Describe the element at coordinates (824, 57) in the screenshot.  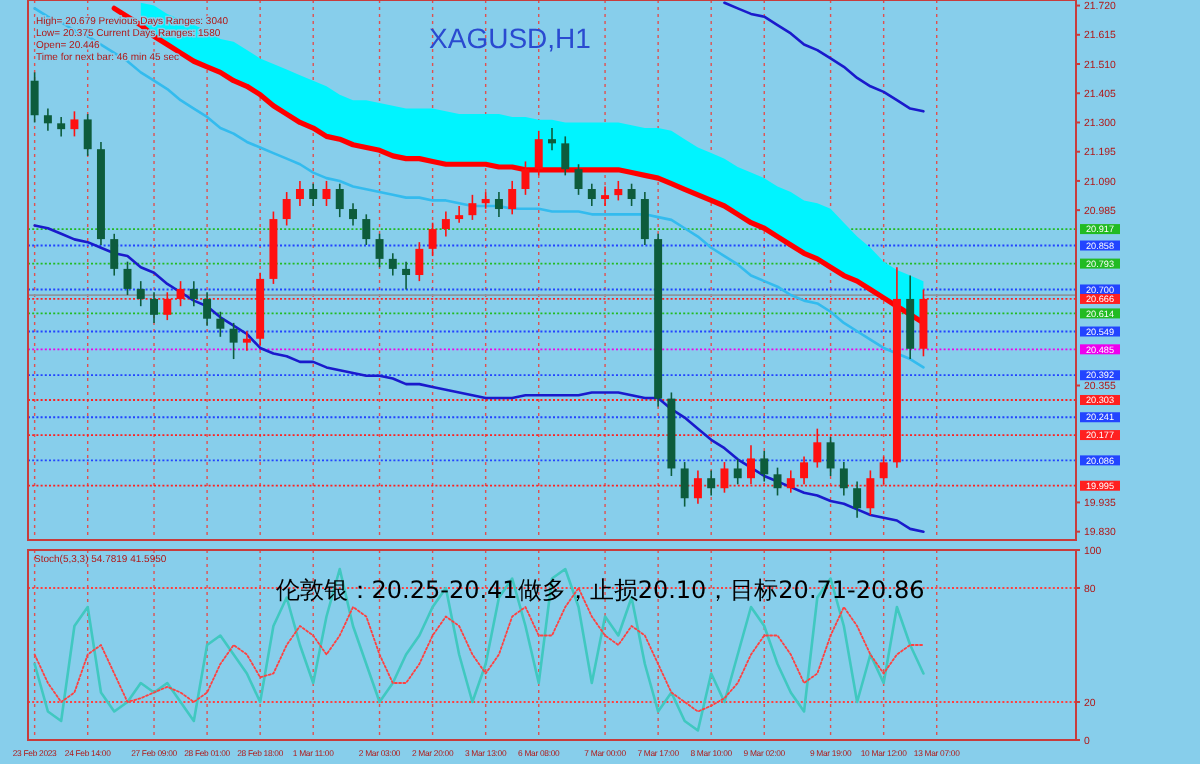
I see `line-series` at that location.